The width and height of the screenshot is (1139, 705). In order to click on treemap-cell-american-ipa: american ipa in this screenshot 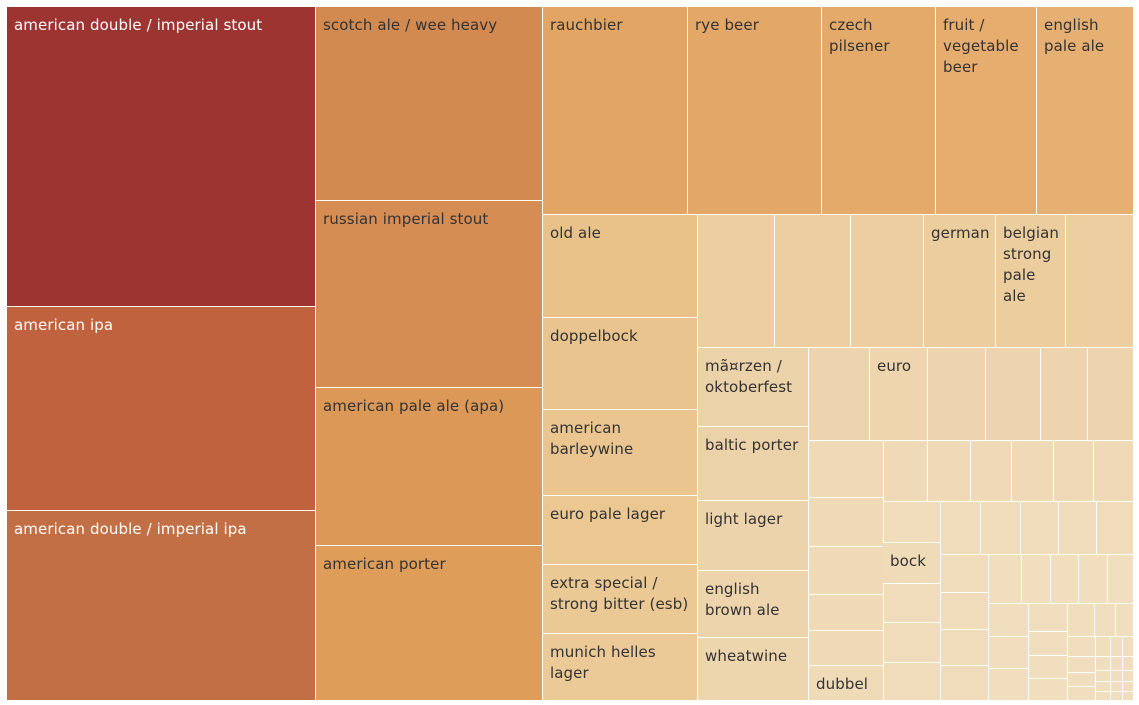, I will do `click(161, 409)`.